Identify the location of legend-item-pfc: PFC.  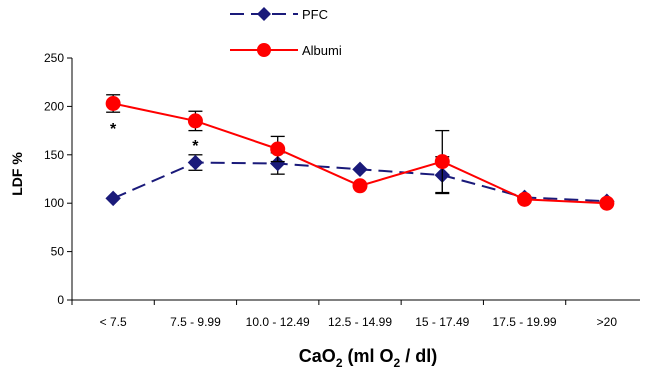
(279, 14).